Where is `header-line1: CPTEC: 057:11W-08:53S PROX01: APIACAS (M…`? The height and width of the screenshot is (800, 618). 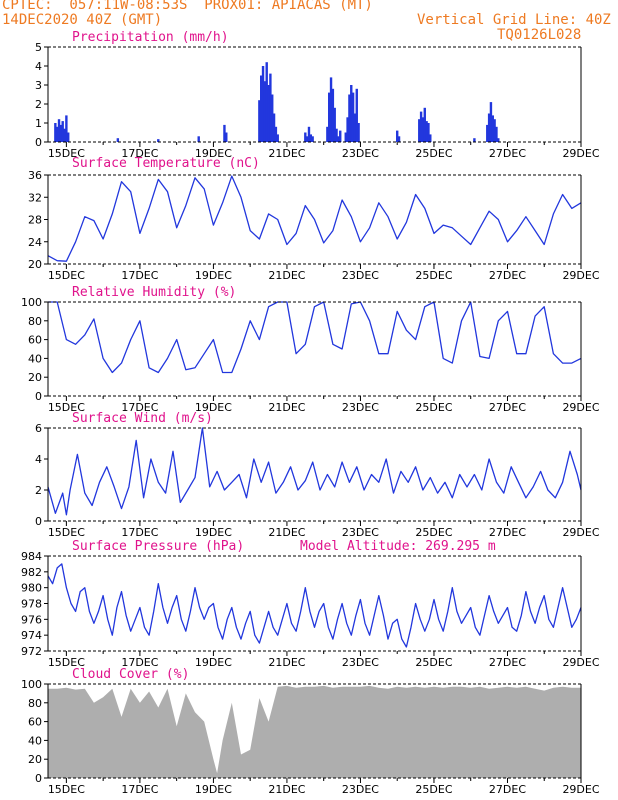
header-line1: CPTEC: 057:11W-08:53S PROX01: APIACAS (M… is located at coordinates (187, 6).